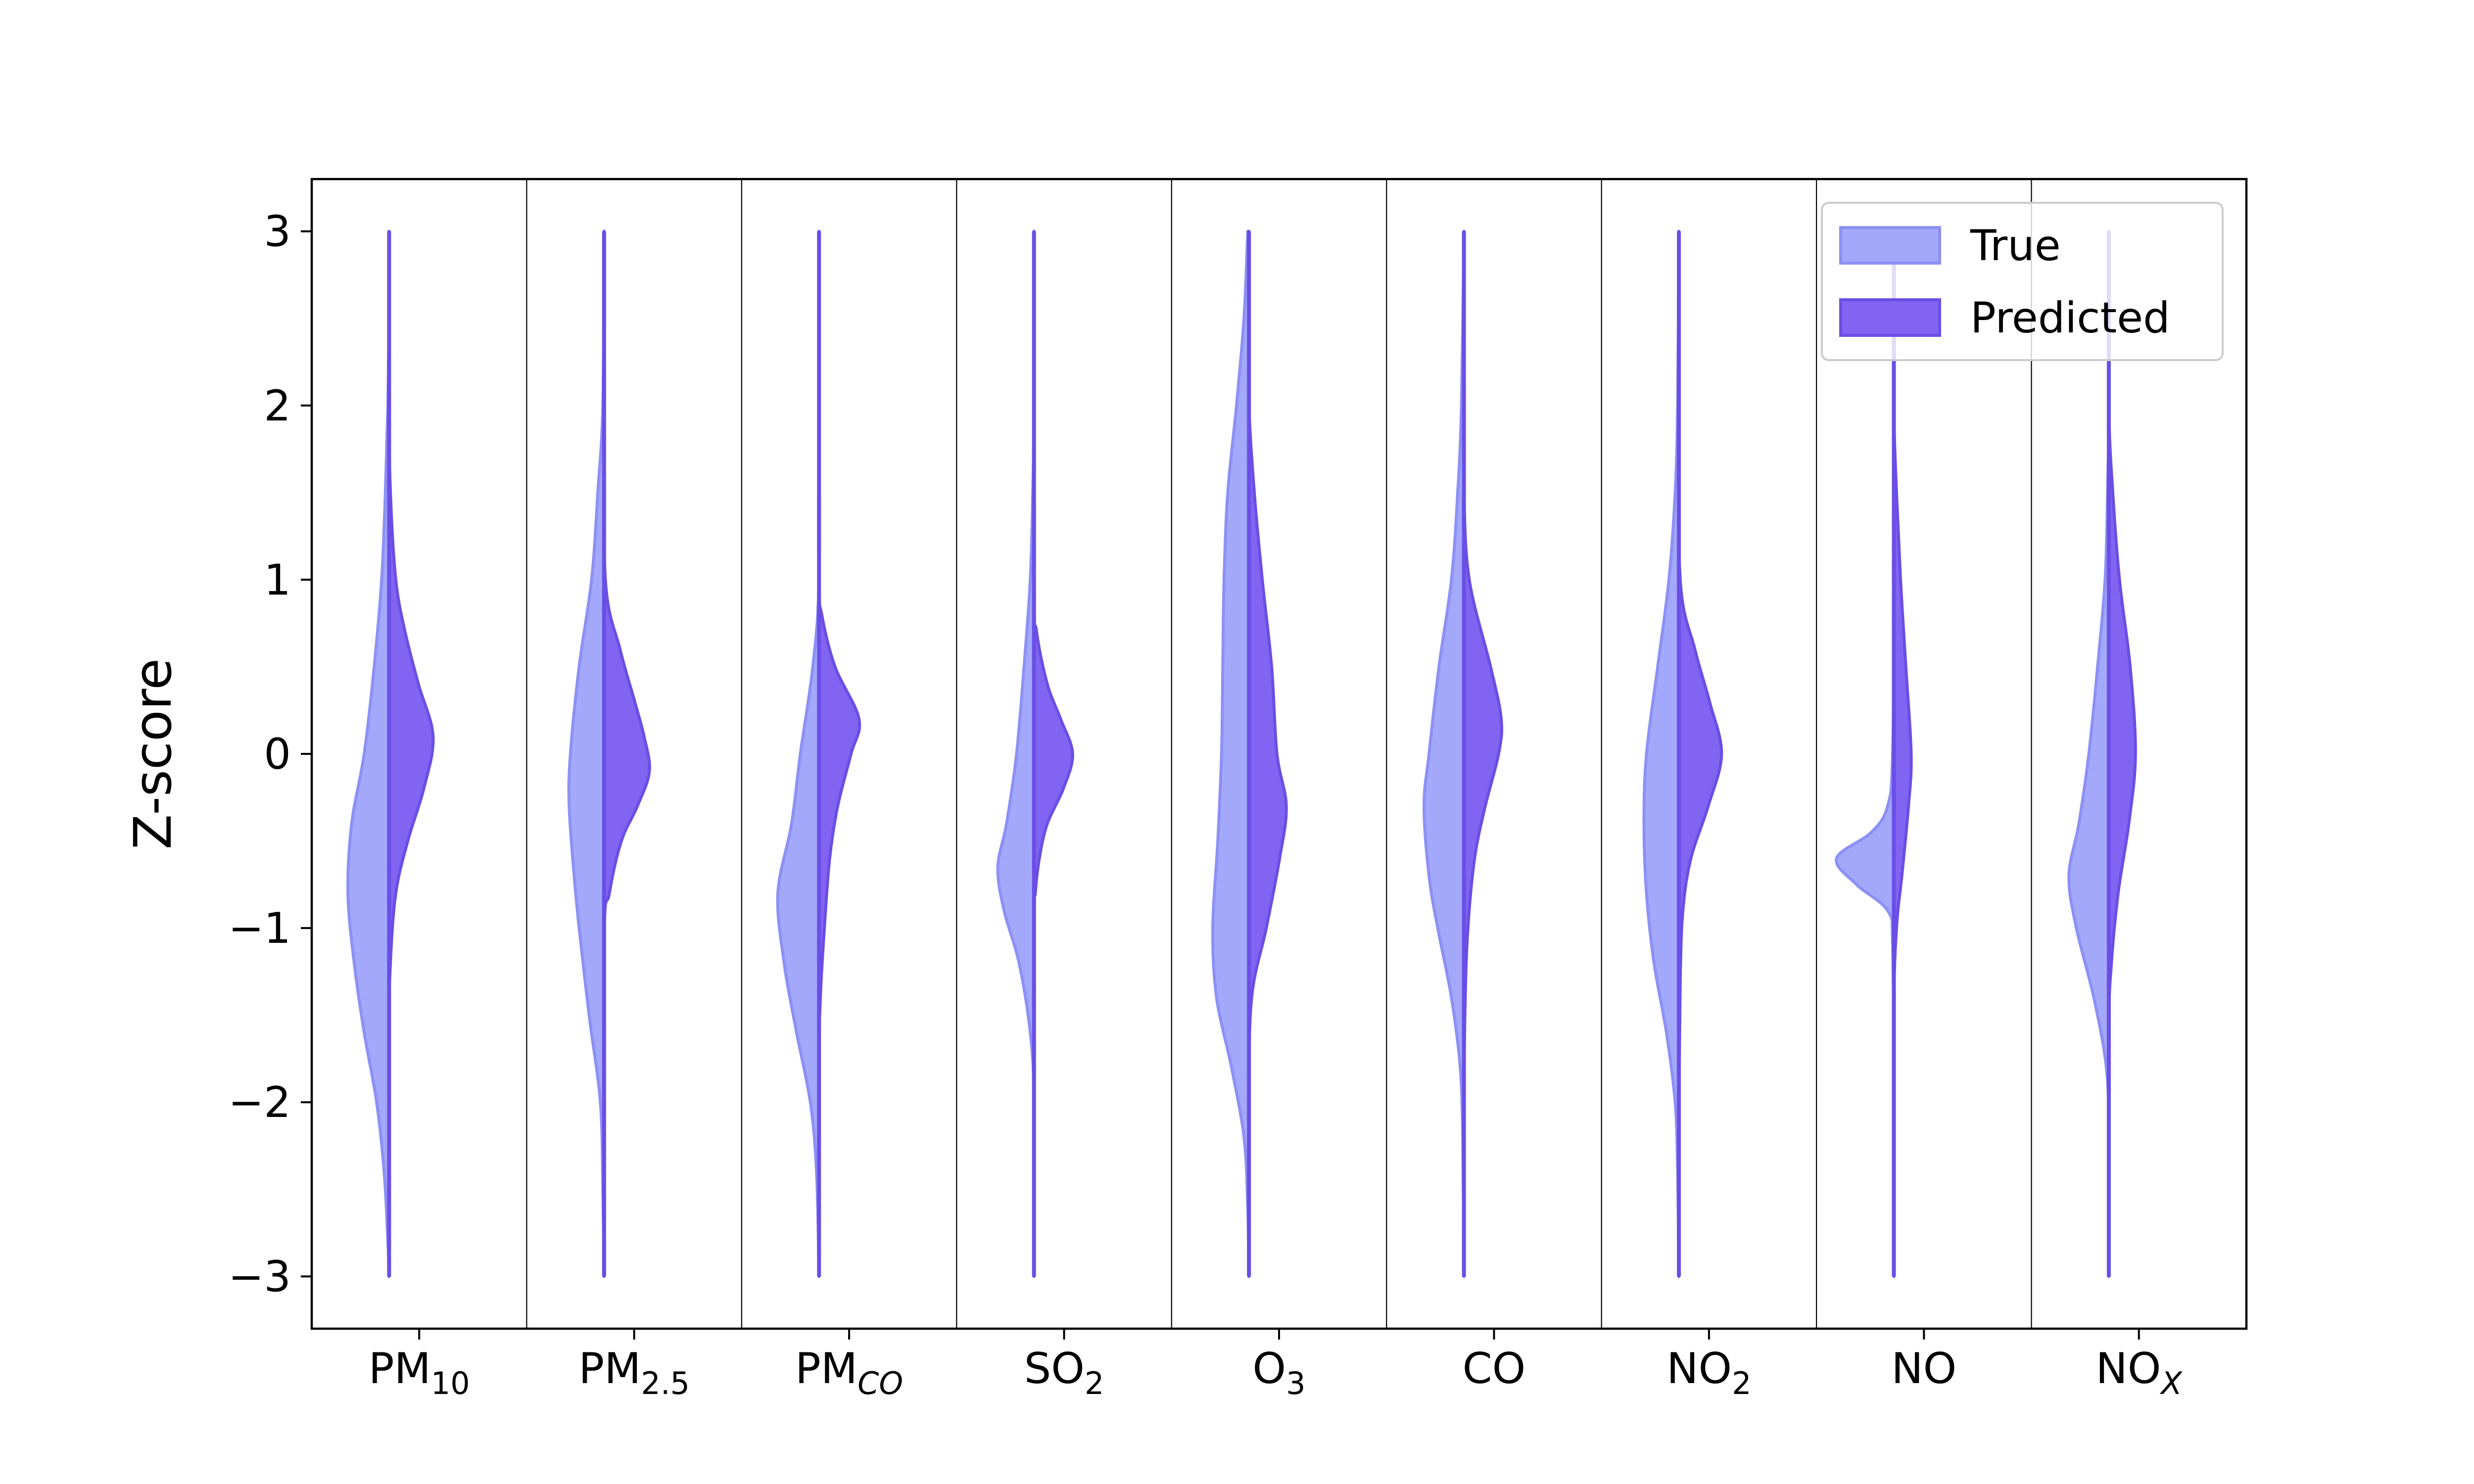 This screenshot has height=1484, width=2474. What do you see at coordinates (1890, 317) in the screenshot?
I see `legend-swatch-predicted` at bounding box center [1890, 317].